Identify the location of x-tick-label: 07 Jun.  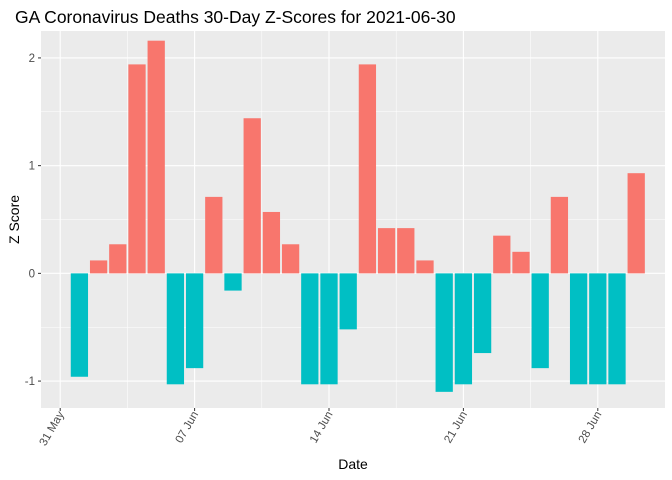
(188, 428).